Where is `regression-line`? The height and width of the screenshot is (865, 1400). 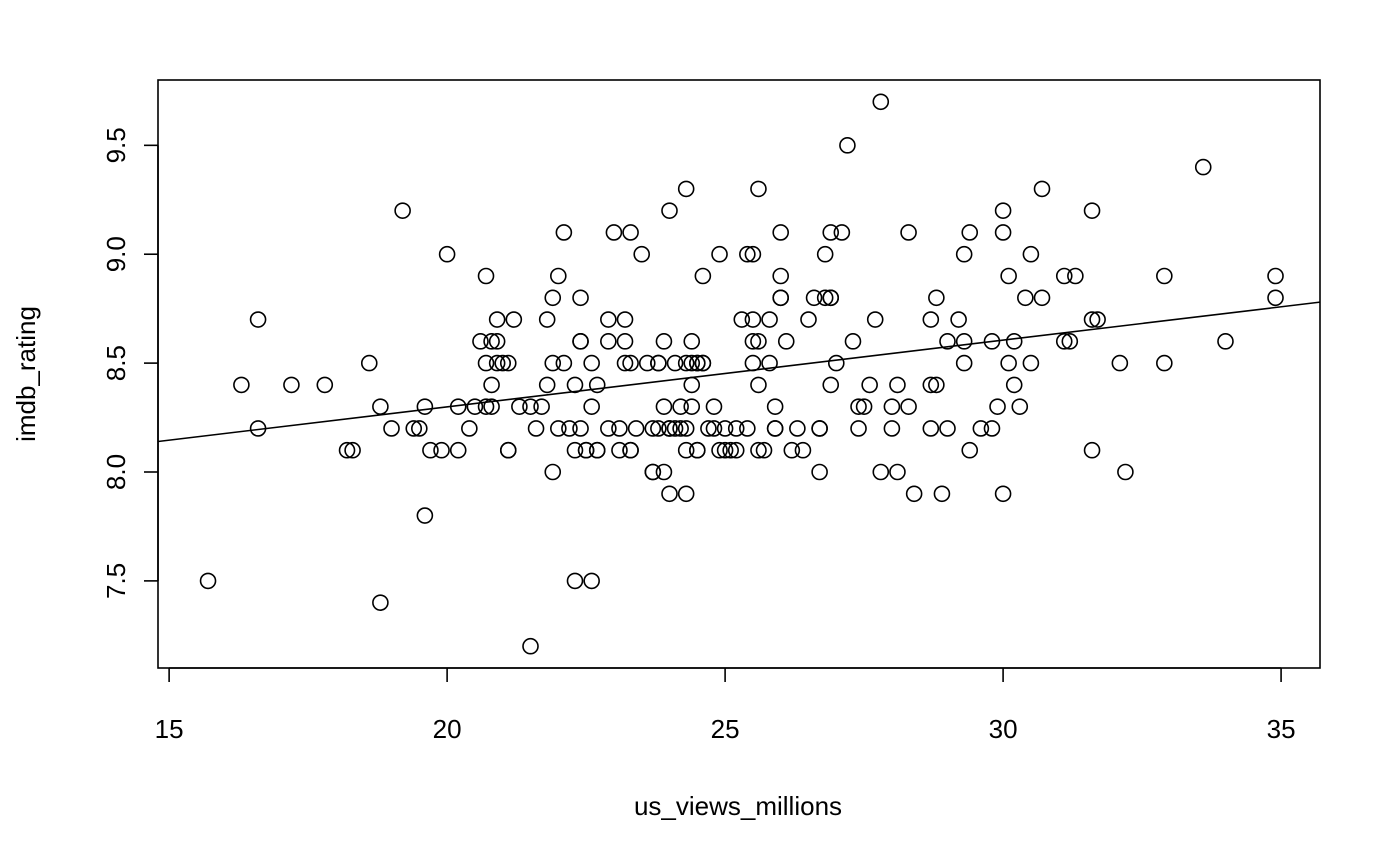
regression-line is located at coordinates (739, 372).